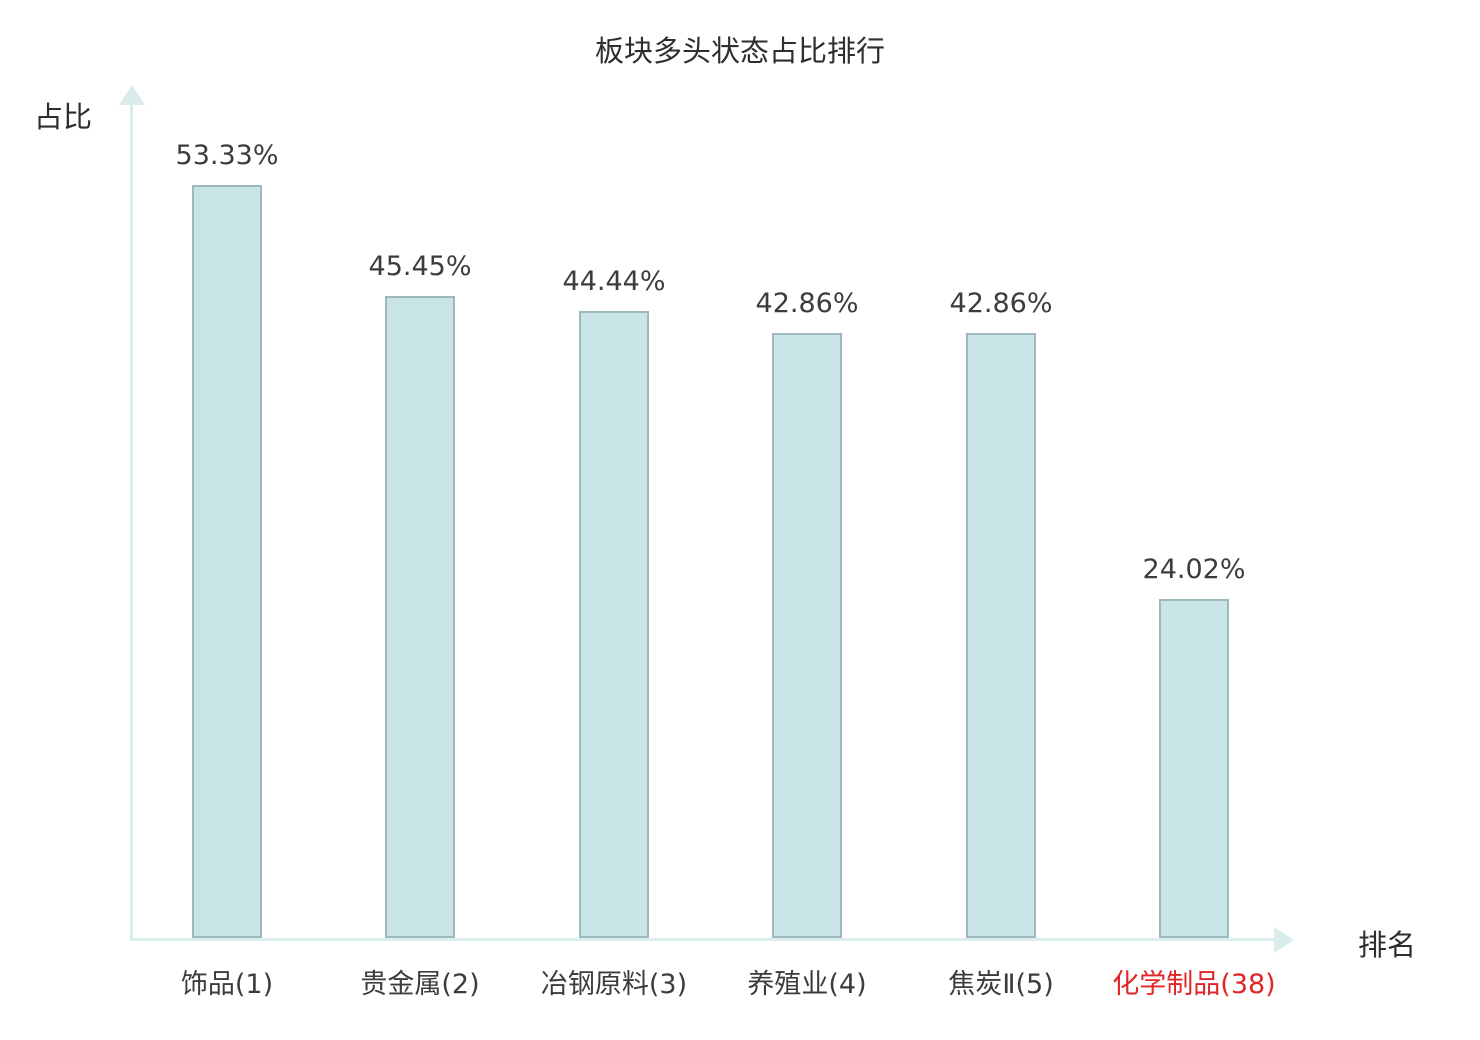 This screenshot has width=1480, height=1040. I want to click on bar-category-label: 冶钢原料(3), so click(614, 984).